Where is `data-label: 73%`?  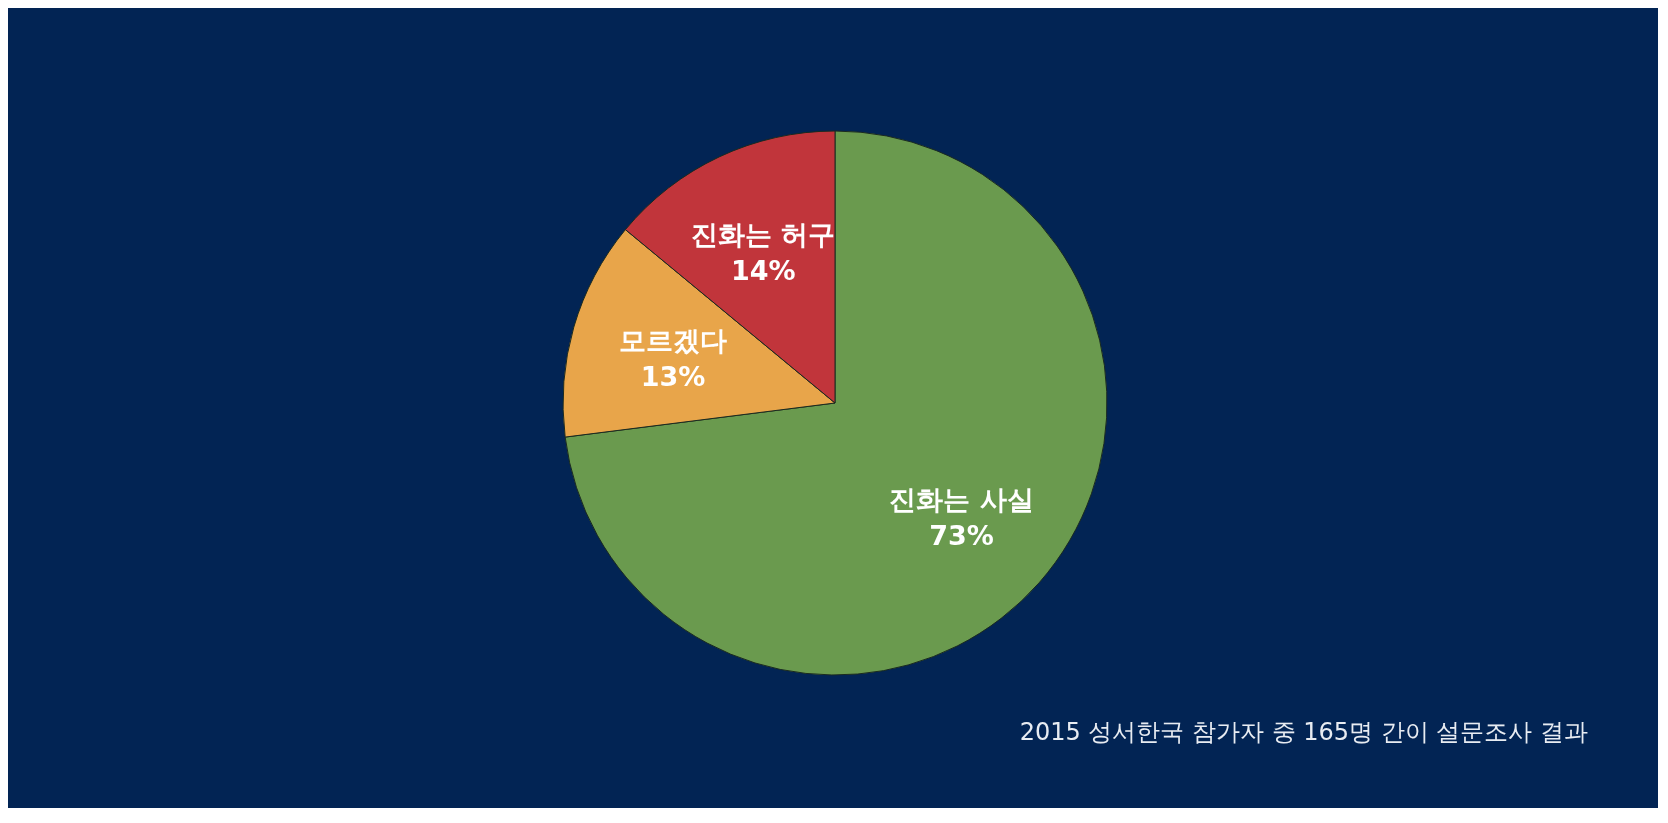 data-label: 73% is located at coordinates (961, 535).